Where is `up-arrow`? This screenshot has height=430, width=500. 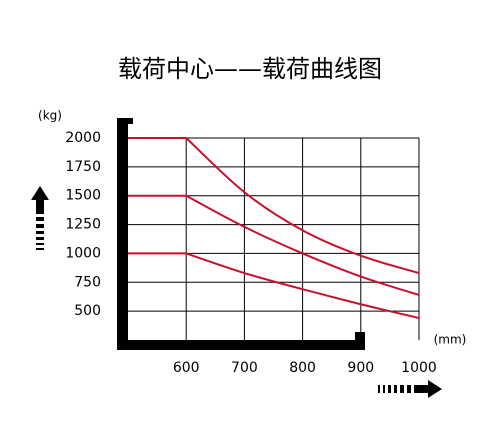 up-arrow is located at coordinates (40, 218).